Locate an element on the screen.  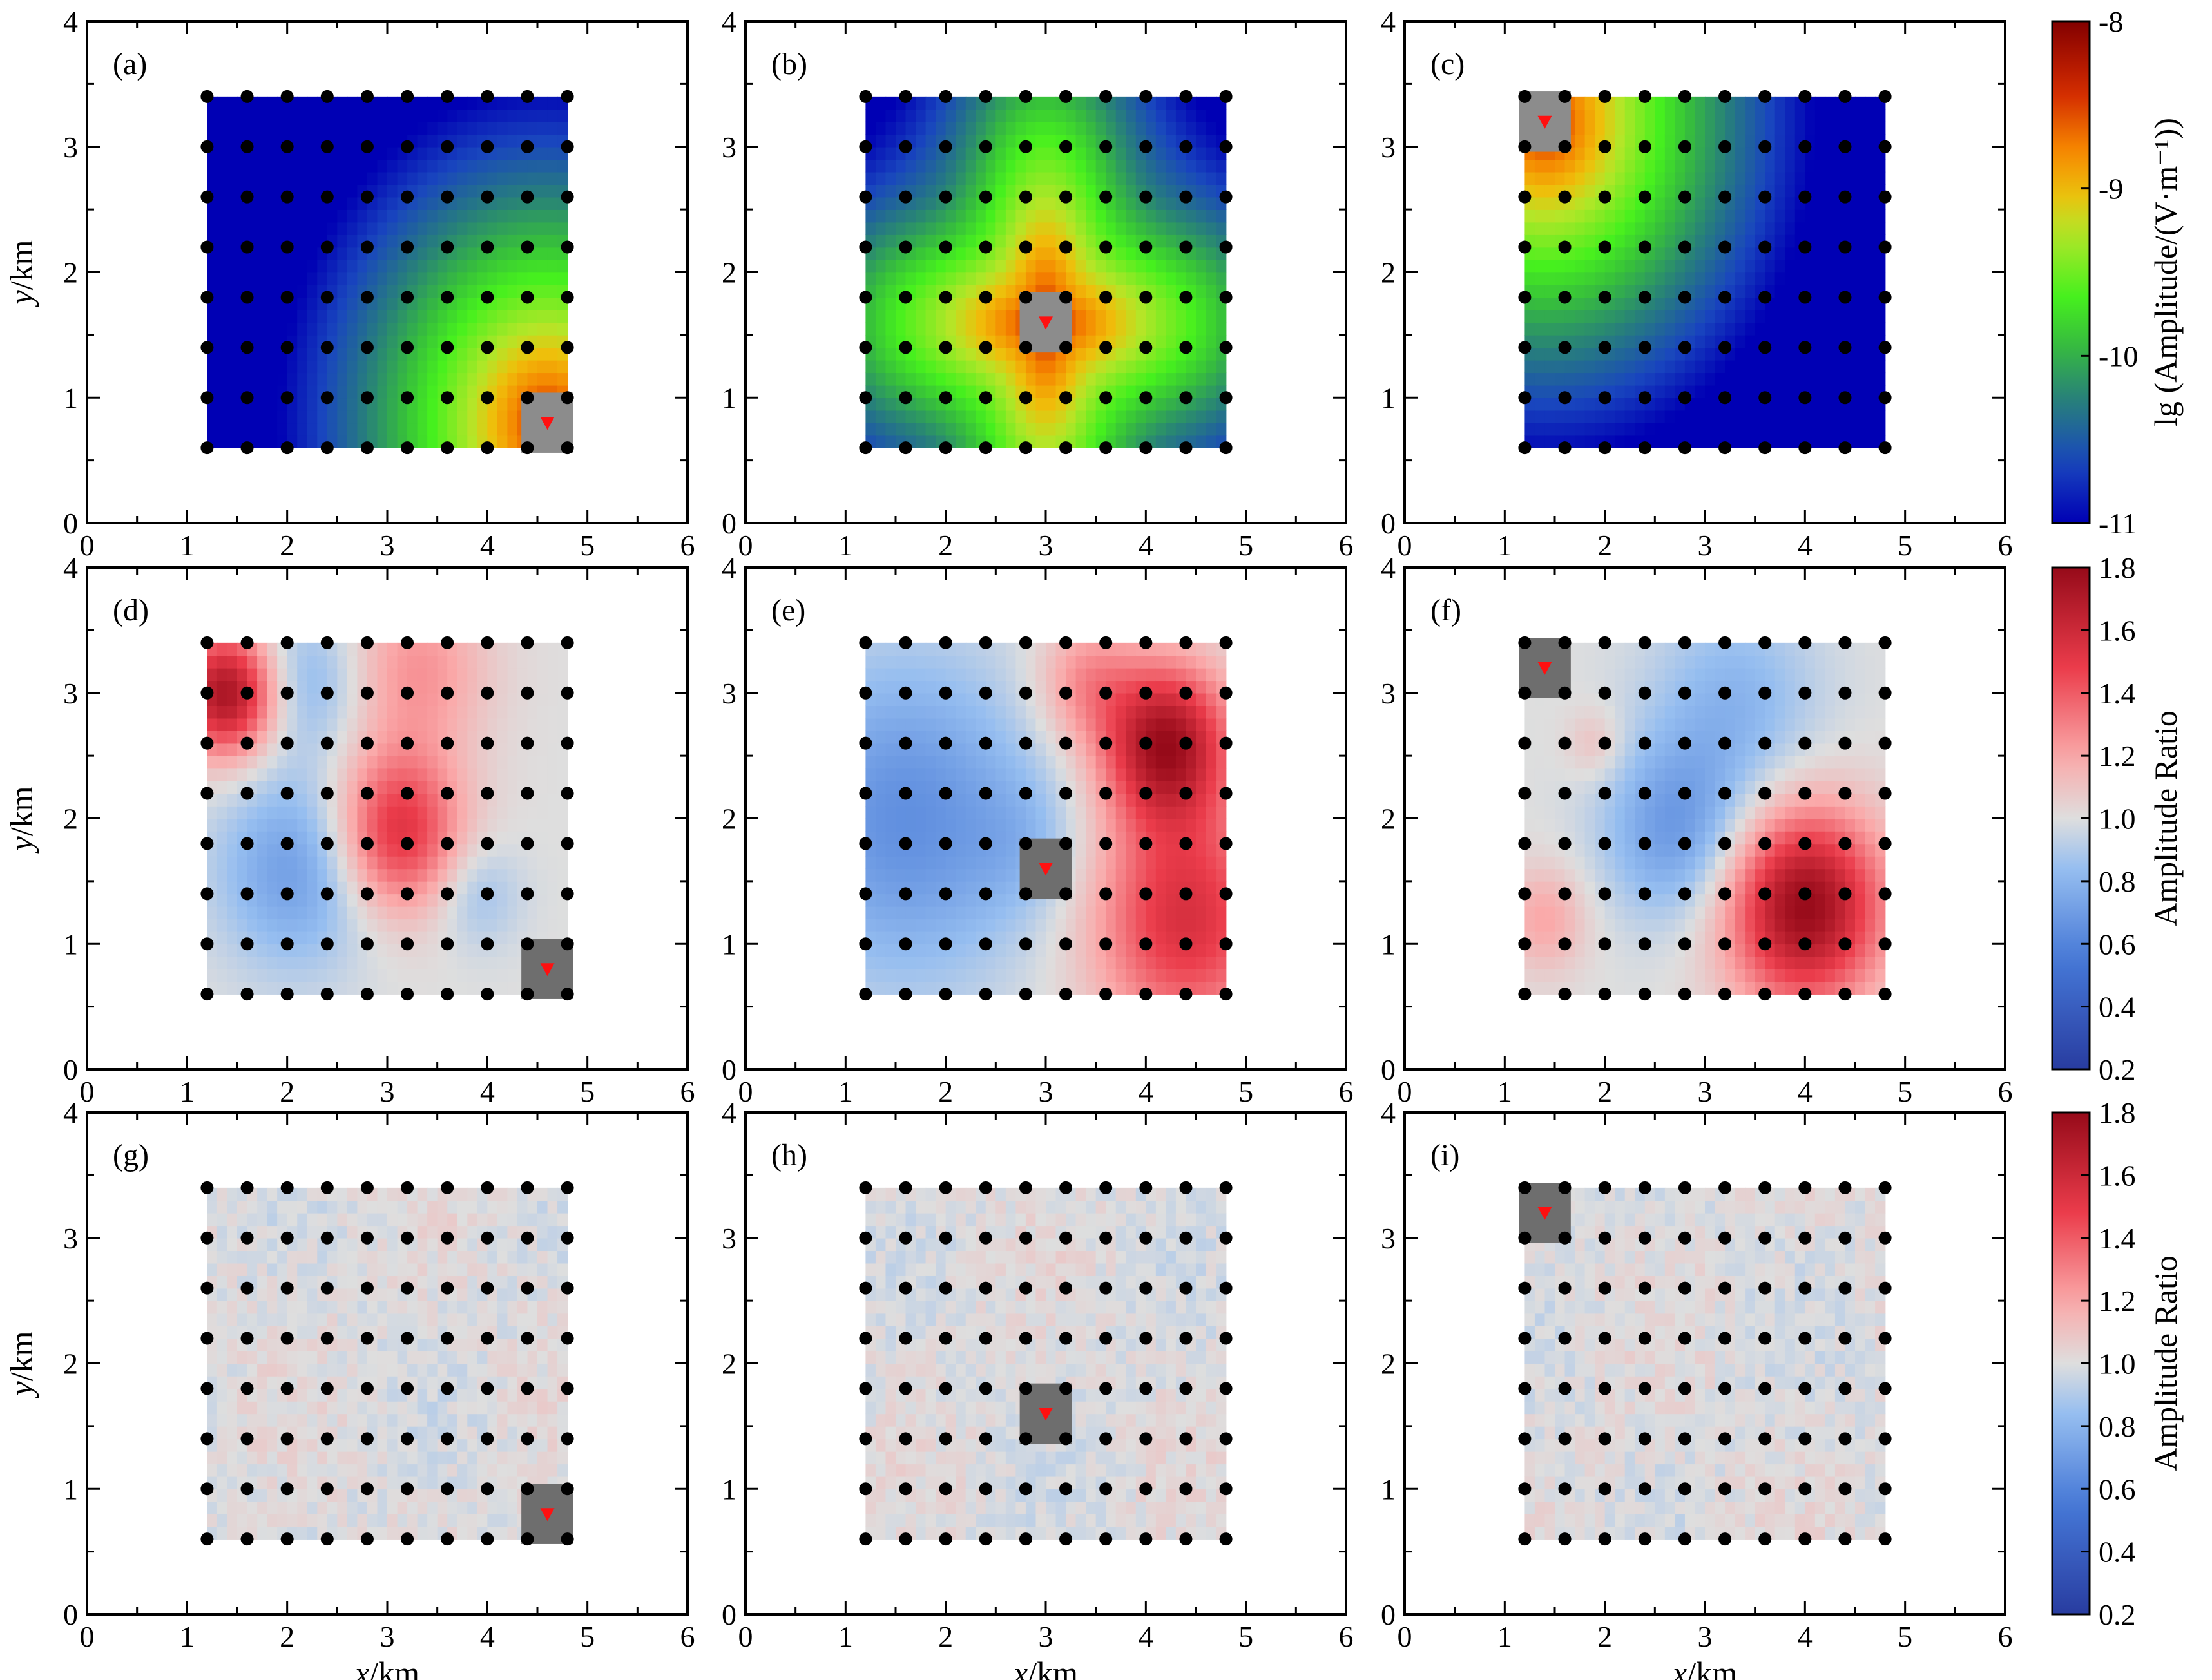
x-tick-label: 6 is located at coordinates (1346, 545).